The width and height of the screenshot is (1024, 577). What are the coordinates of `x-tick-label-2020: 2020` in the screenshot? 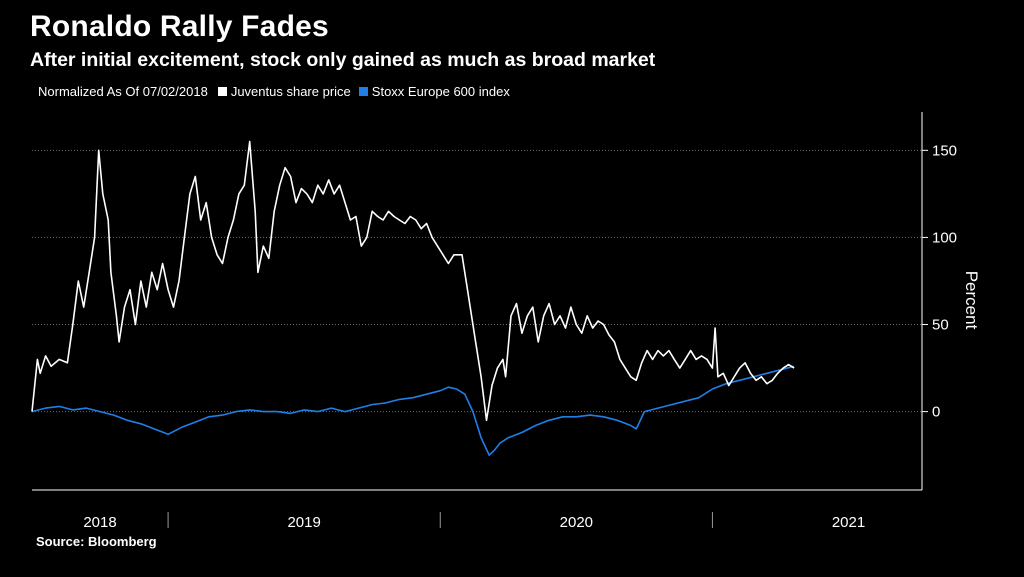 It's located at (576, 522).